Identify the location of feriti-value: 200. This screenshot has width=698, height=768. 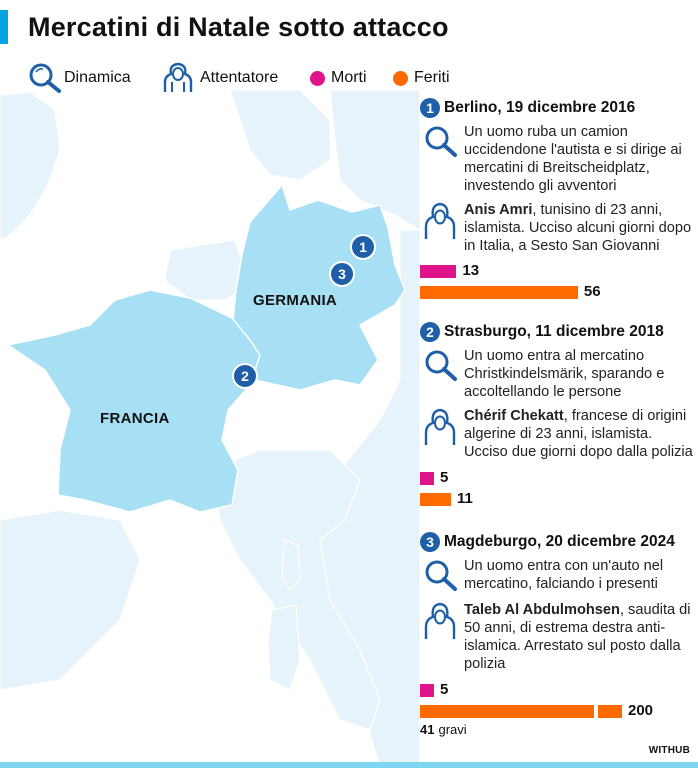
(641, 710).